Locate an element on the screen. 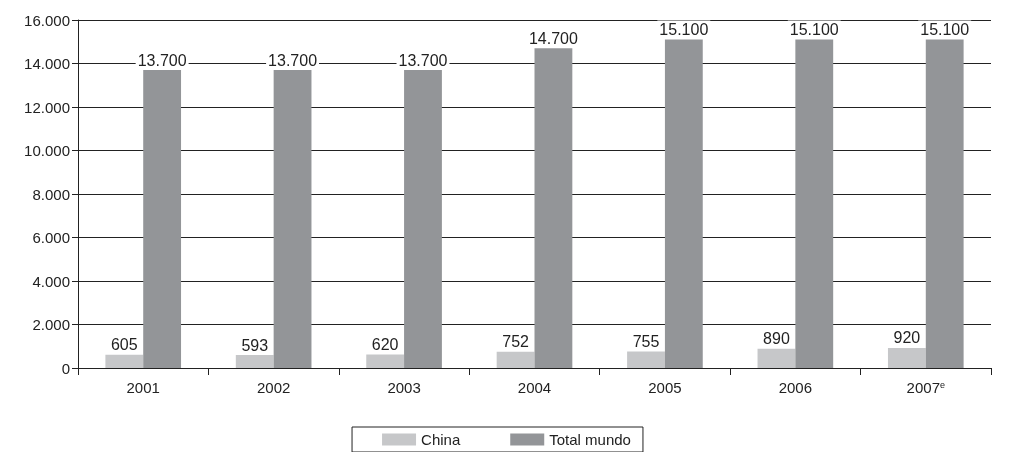  y-tick-label: 6.000 is located at coordinates (51, 237).